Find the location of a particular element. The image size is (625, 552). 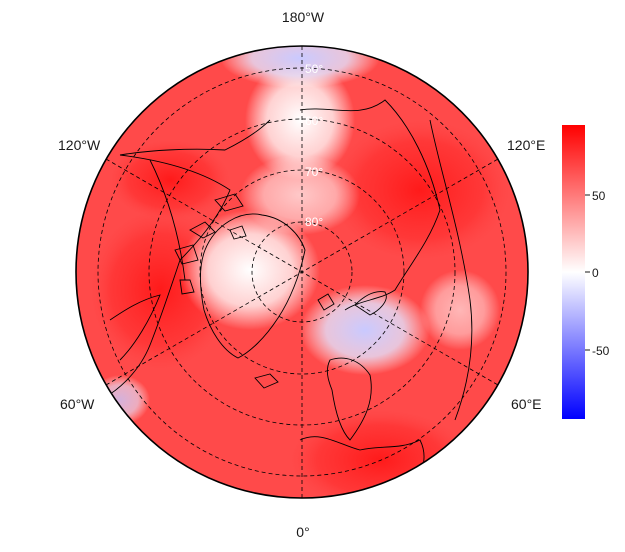

svalbard is located at coordinates (326, 302).